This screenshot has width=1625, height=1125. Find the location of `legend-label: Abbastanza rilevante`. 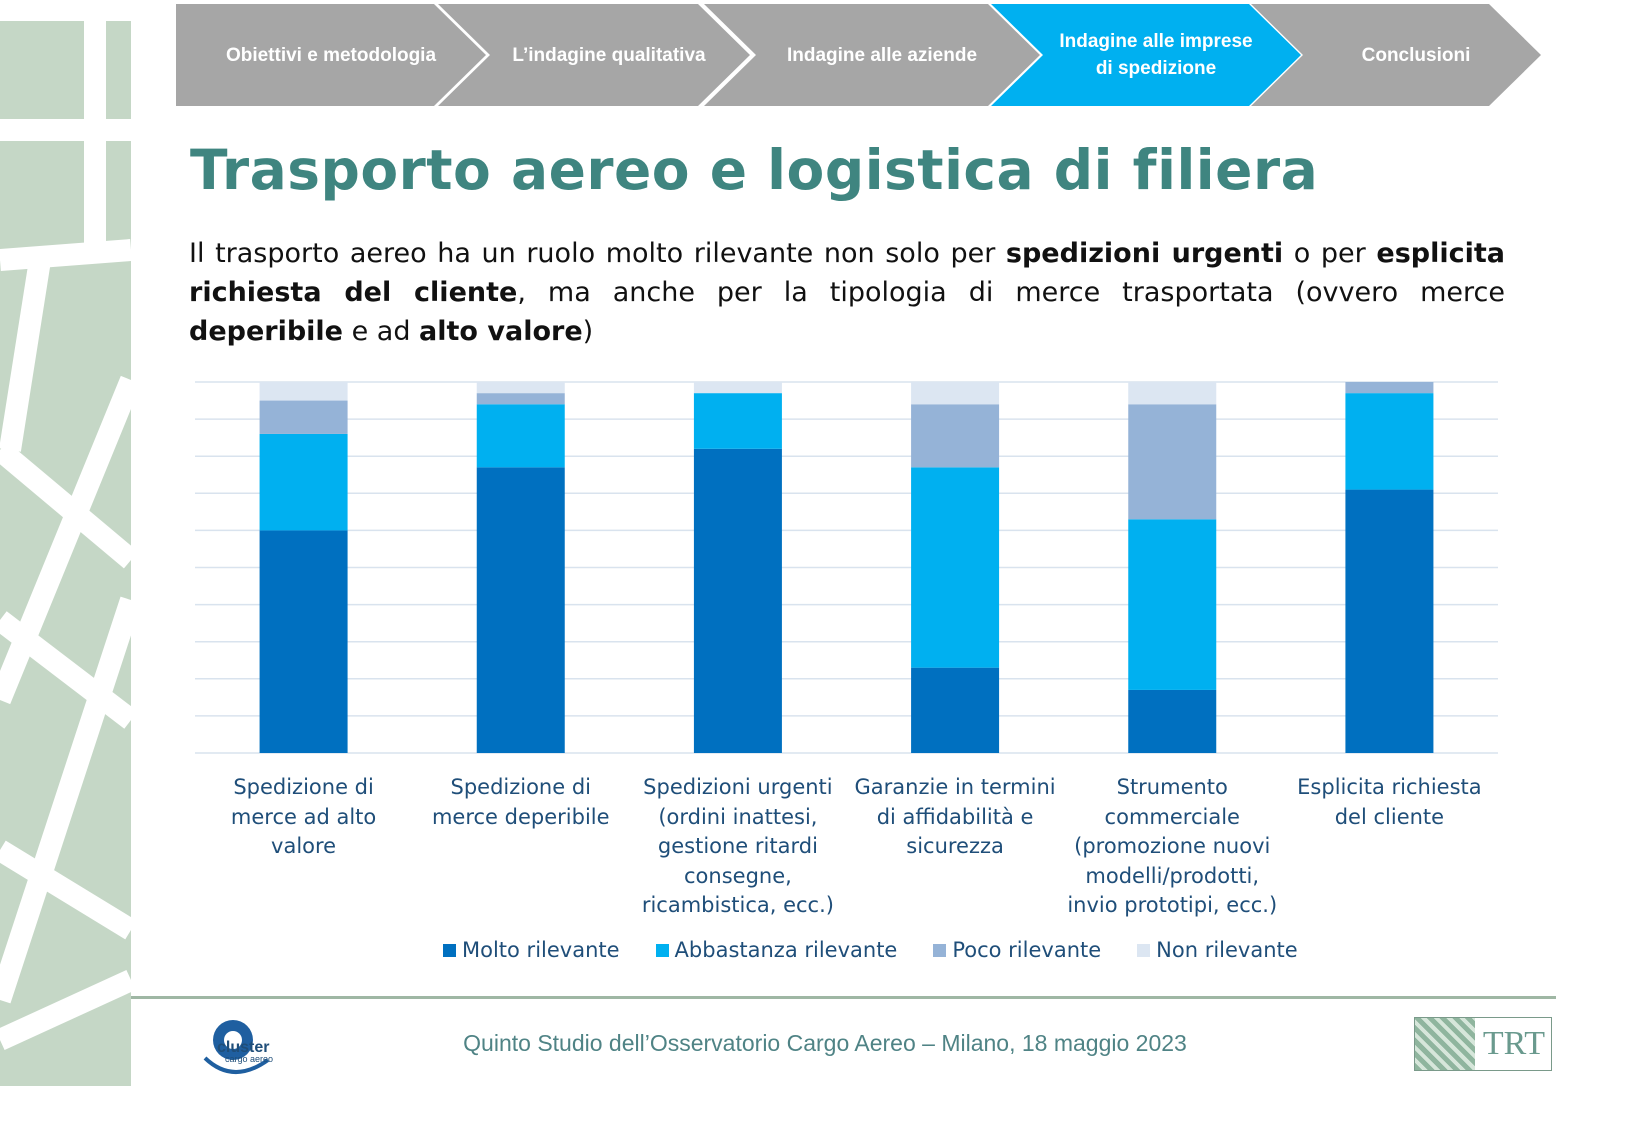

legend-label: Abbastanza rilevante is located at coordinates (786, 950).